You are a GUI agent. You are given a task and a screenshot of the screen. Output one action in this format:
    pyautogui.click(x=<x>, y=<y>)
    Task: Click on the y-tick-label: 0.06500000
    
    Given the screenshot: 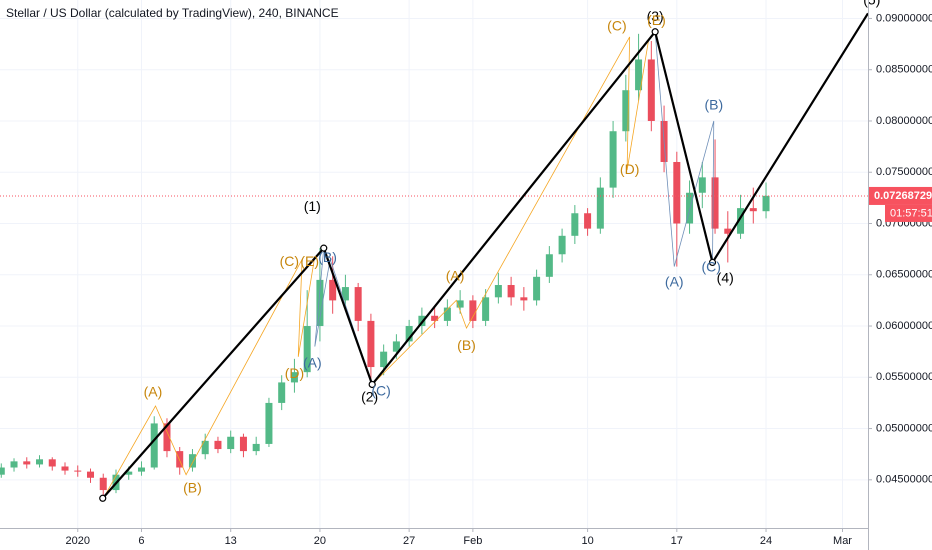 What is the action you would take?
    pyautogui.click(x=904, y=275)
    